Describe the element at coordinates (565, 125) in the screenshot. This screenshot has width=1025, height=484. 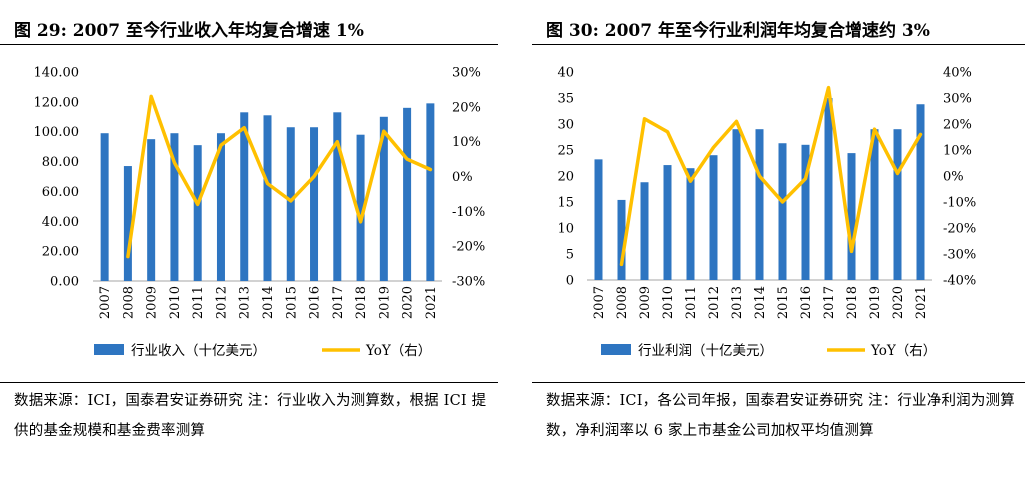
I see `left-axis-tick-label: 30` at that location.